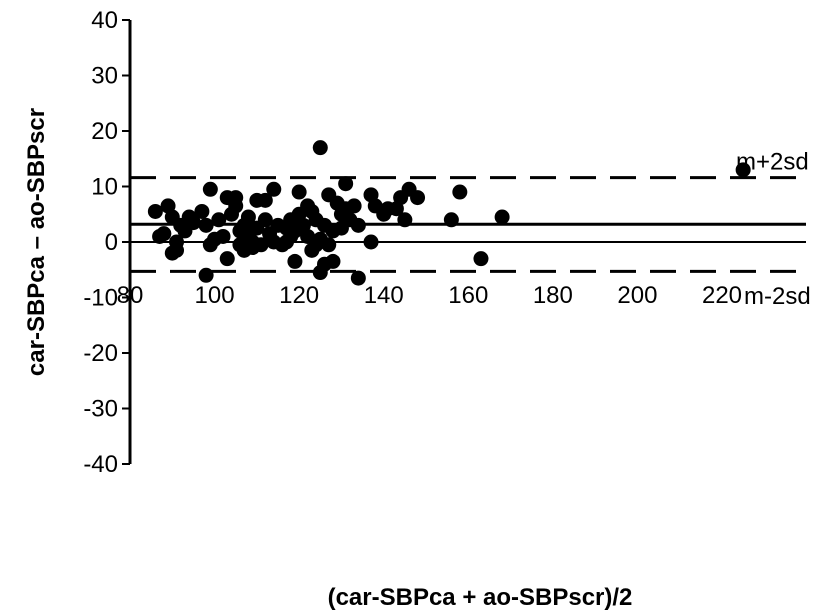  I want to click on lower-limit-label: m-2sd, so click(777, 296).